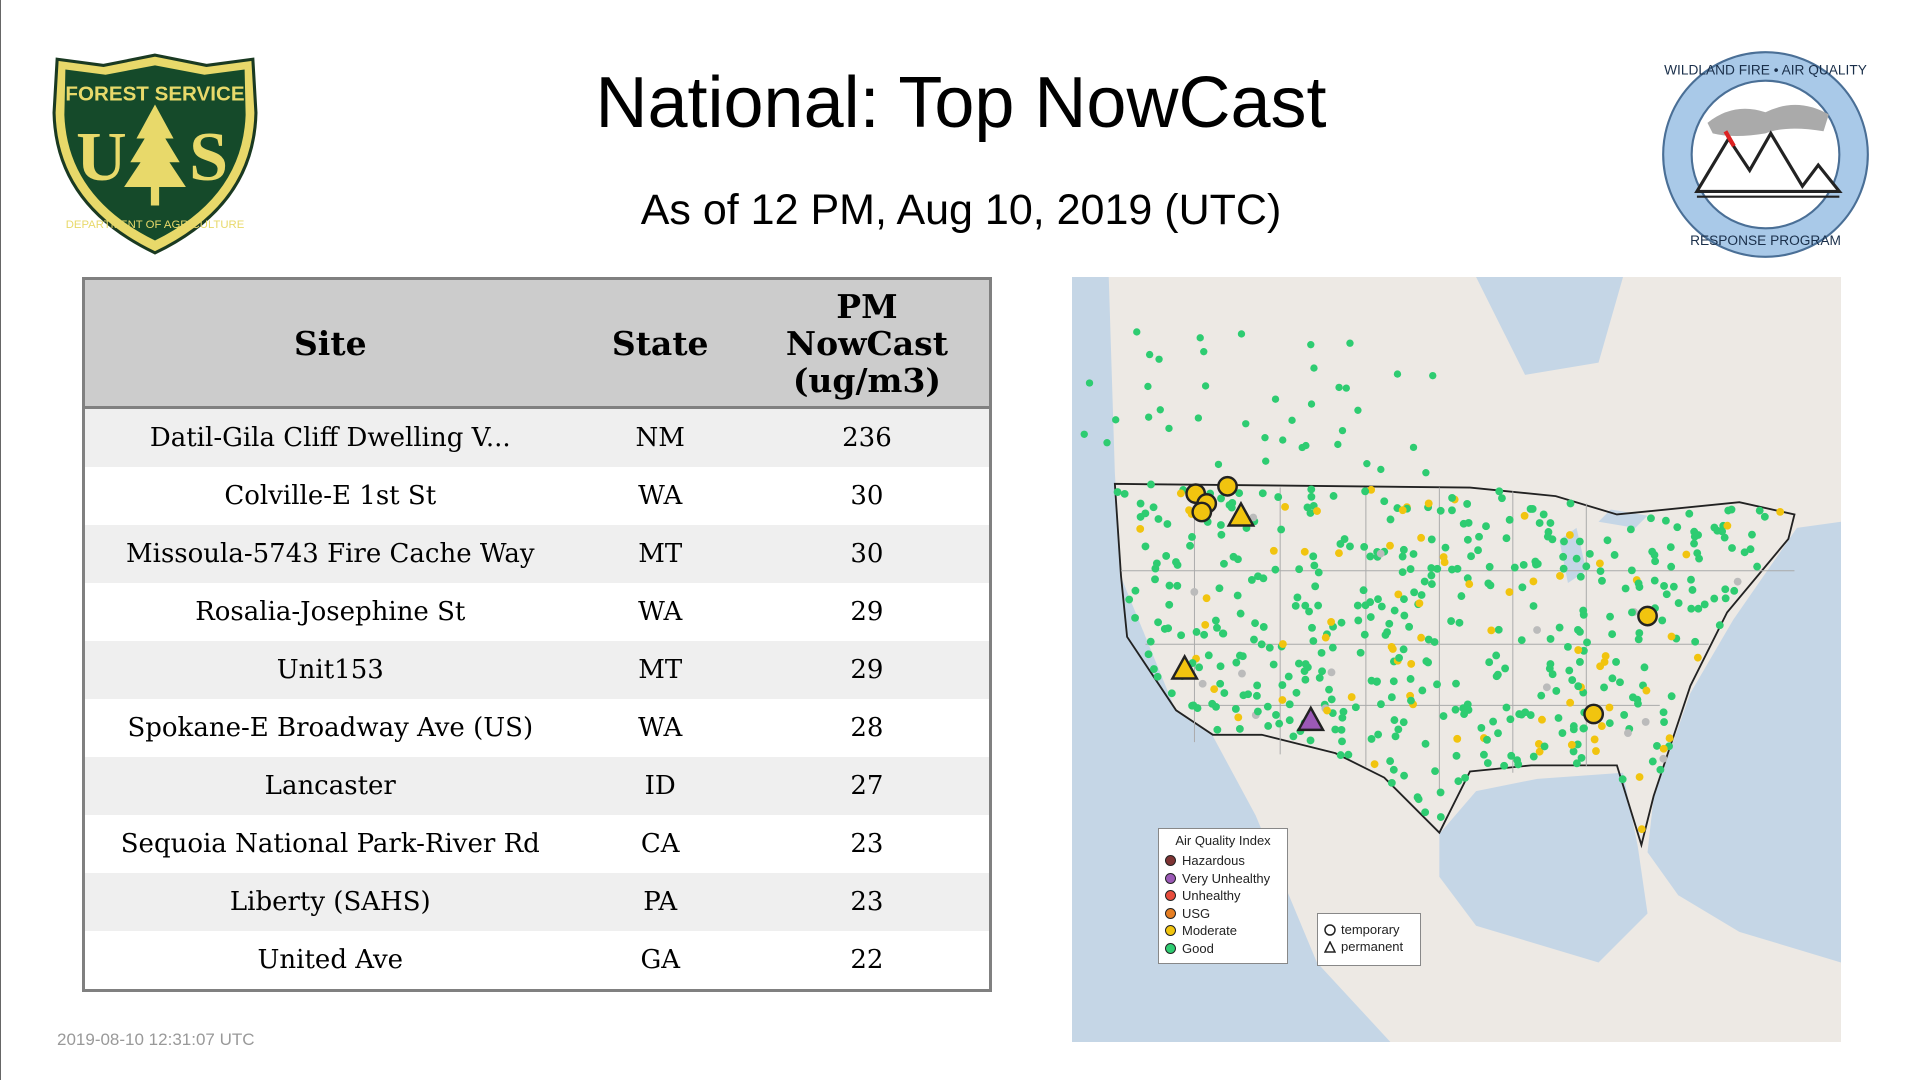  I want to click on legend-label: Hazardous, so click(1213, 861).